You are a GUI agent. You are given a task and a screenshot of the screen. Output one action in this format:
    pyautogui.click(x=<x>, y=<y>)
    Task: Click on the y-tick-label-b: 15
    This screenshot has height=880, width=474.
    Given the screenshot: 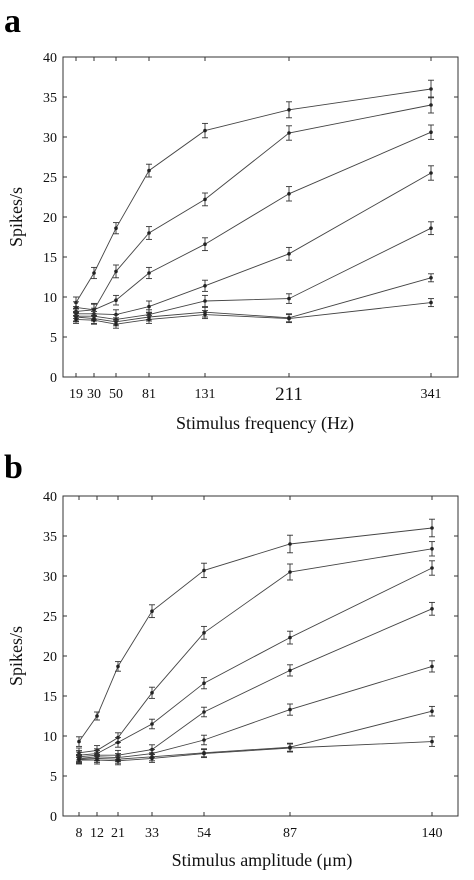 What is the action you would take?
    pyautogui.click(x=50, y=697)
    